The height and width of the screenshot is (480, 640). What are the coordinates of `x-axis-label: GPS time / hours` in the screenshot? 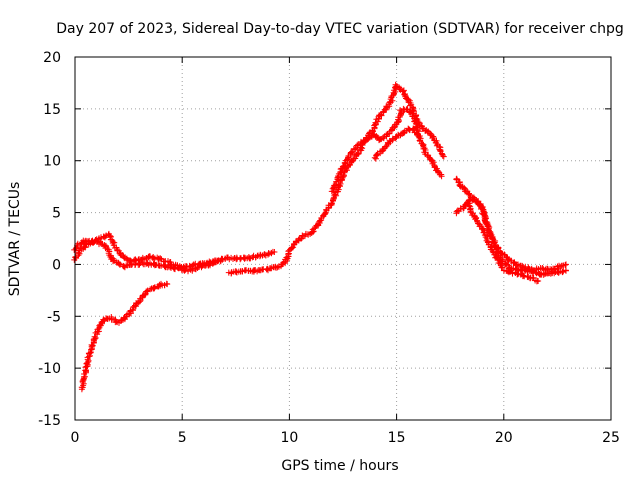 It's located at (339, 466).